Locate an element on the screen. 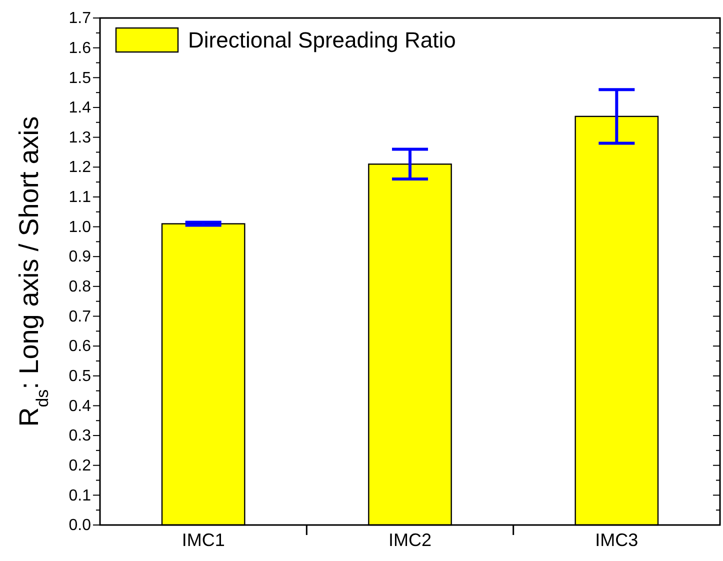 This screenshot has width=723, height=561. y-tick-label: 0.6 is located at coordinates (80, 347).